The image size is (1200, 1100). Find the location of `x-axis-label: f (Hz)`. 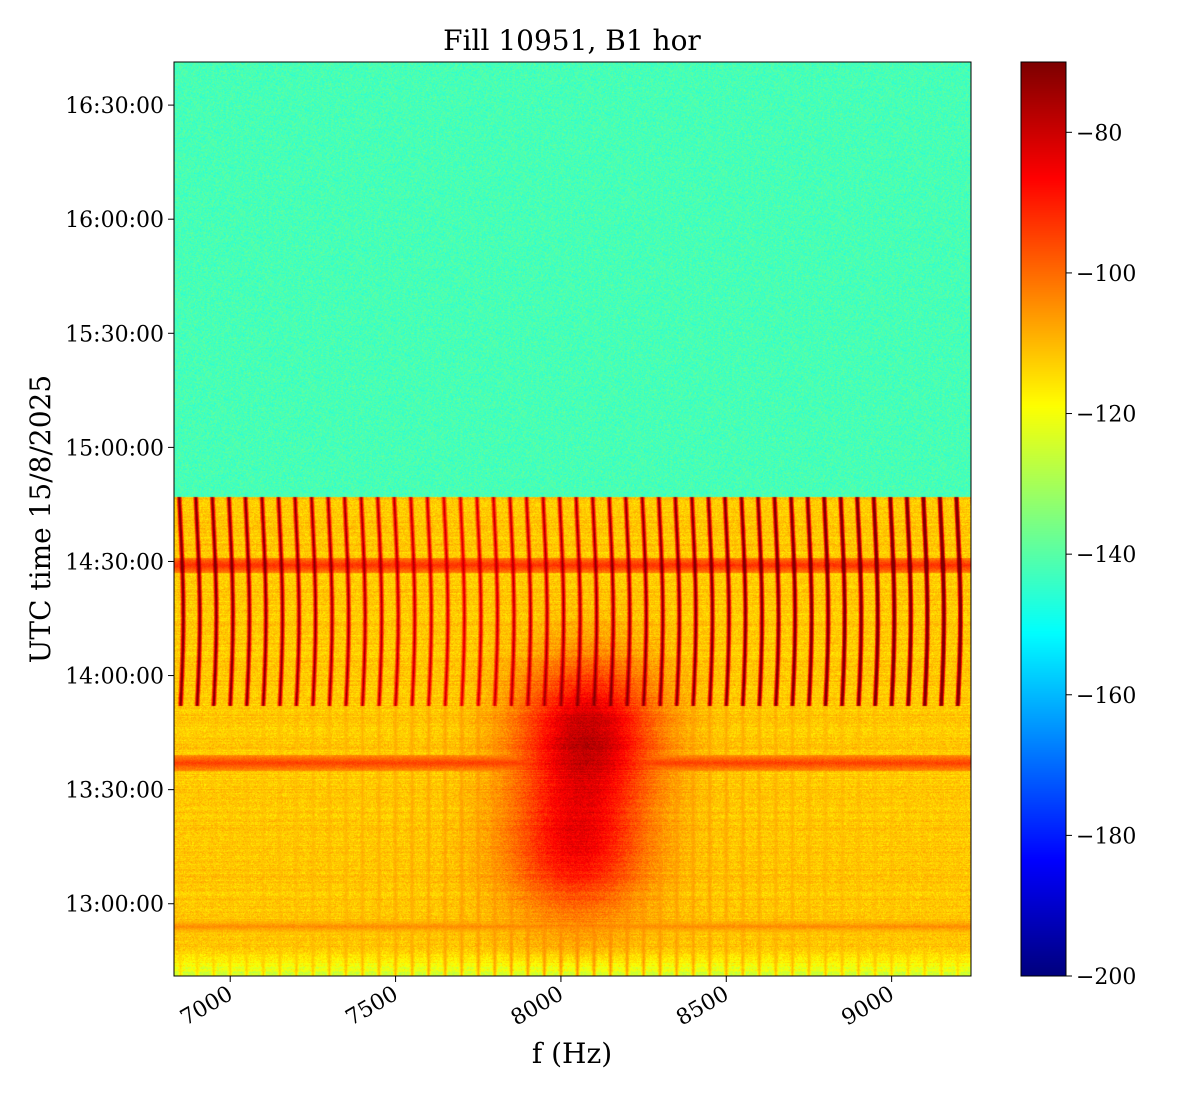

x-axis-label: f (Hz) is located at coordinates (572, 1053).